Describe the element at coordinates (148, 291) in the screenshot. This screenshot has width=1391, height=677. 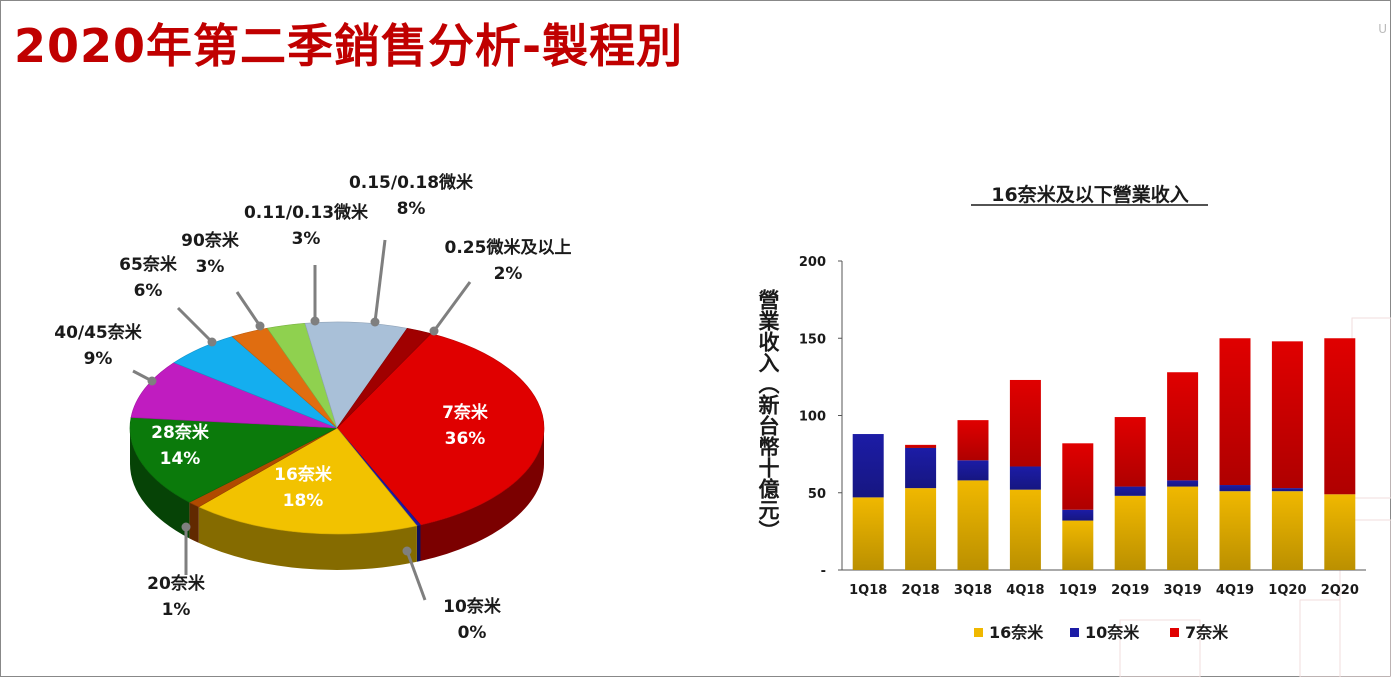
I see `pie-label-pct: 6%` at that location.